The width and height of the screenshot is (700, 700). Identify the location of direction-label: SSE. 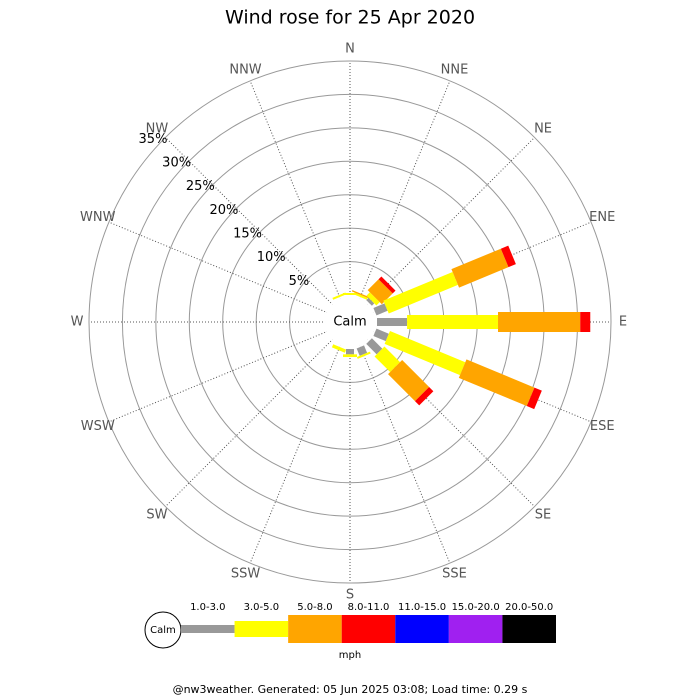
(454, 574).